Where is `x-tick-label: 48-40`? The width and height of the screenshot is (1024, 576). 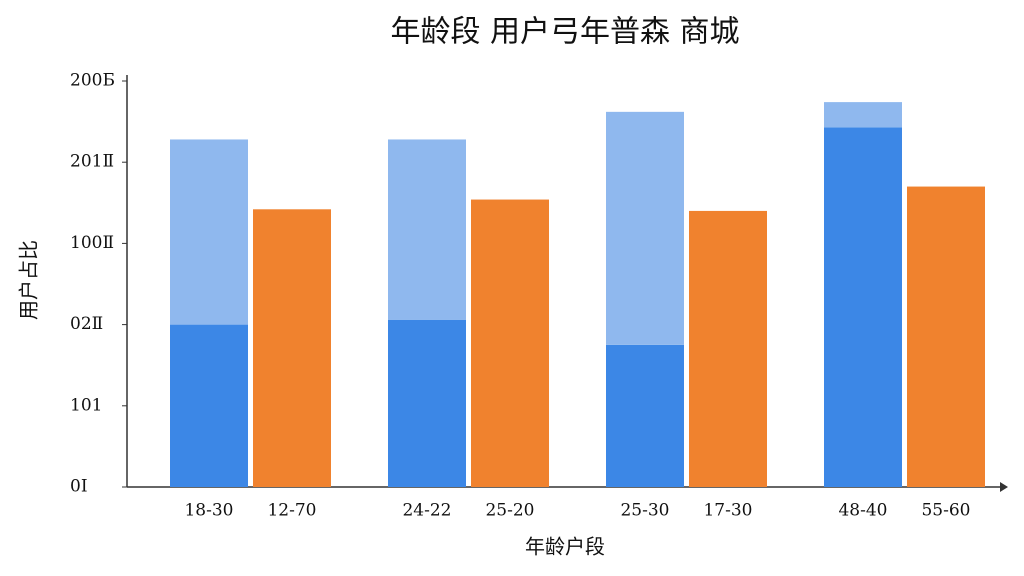
x-tick-label: 48-40 is located at coordinates (862, 511).